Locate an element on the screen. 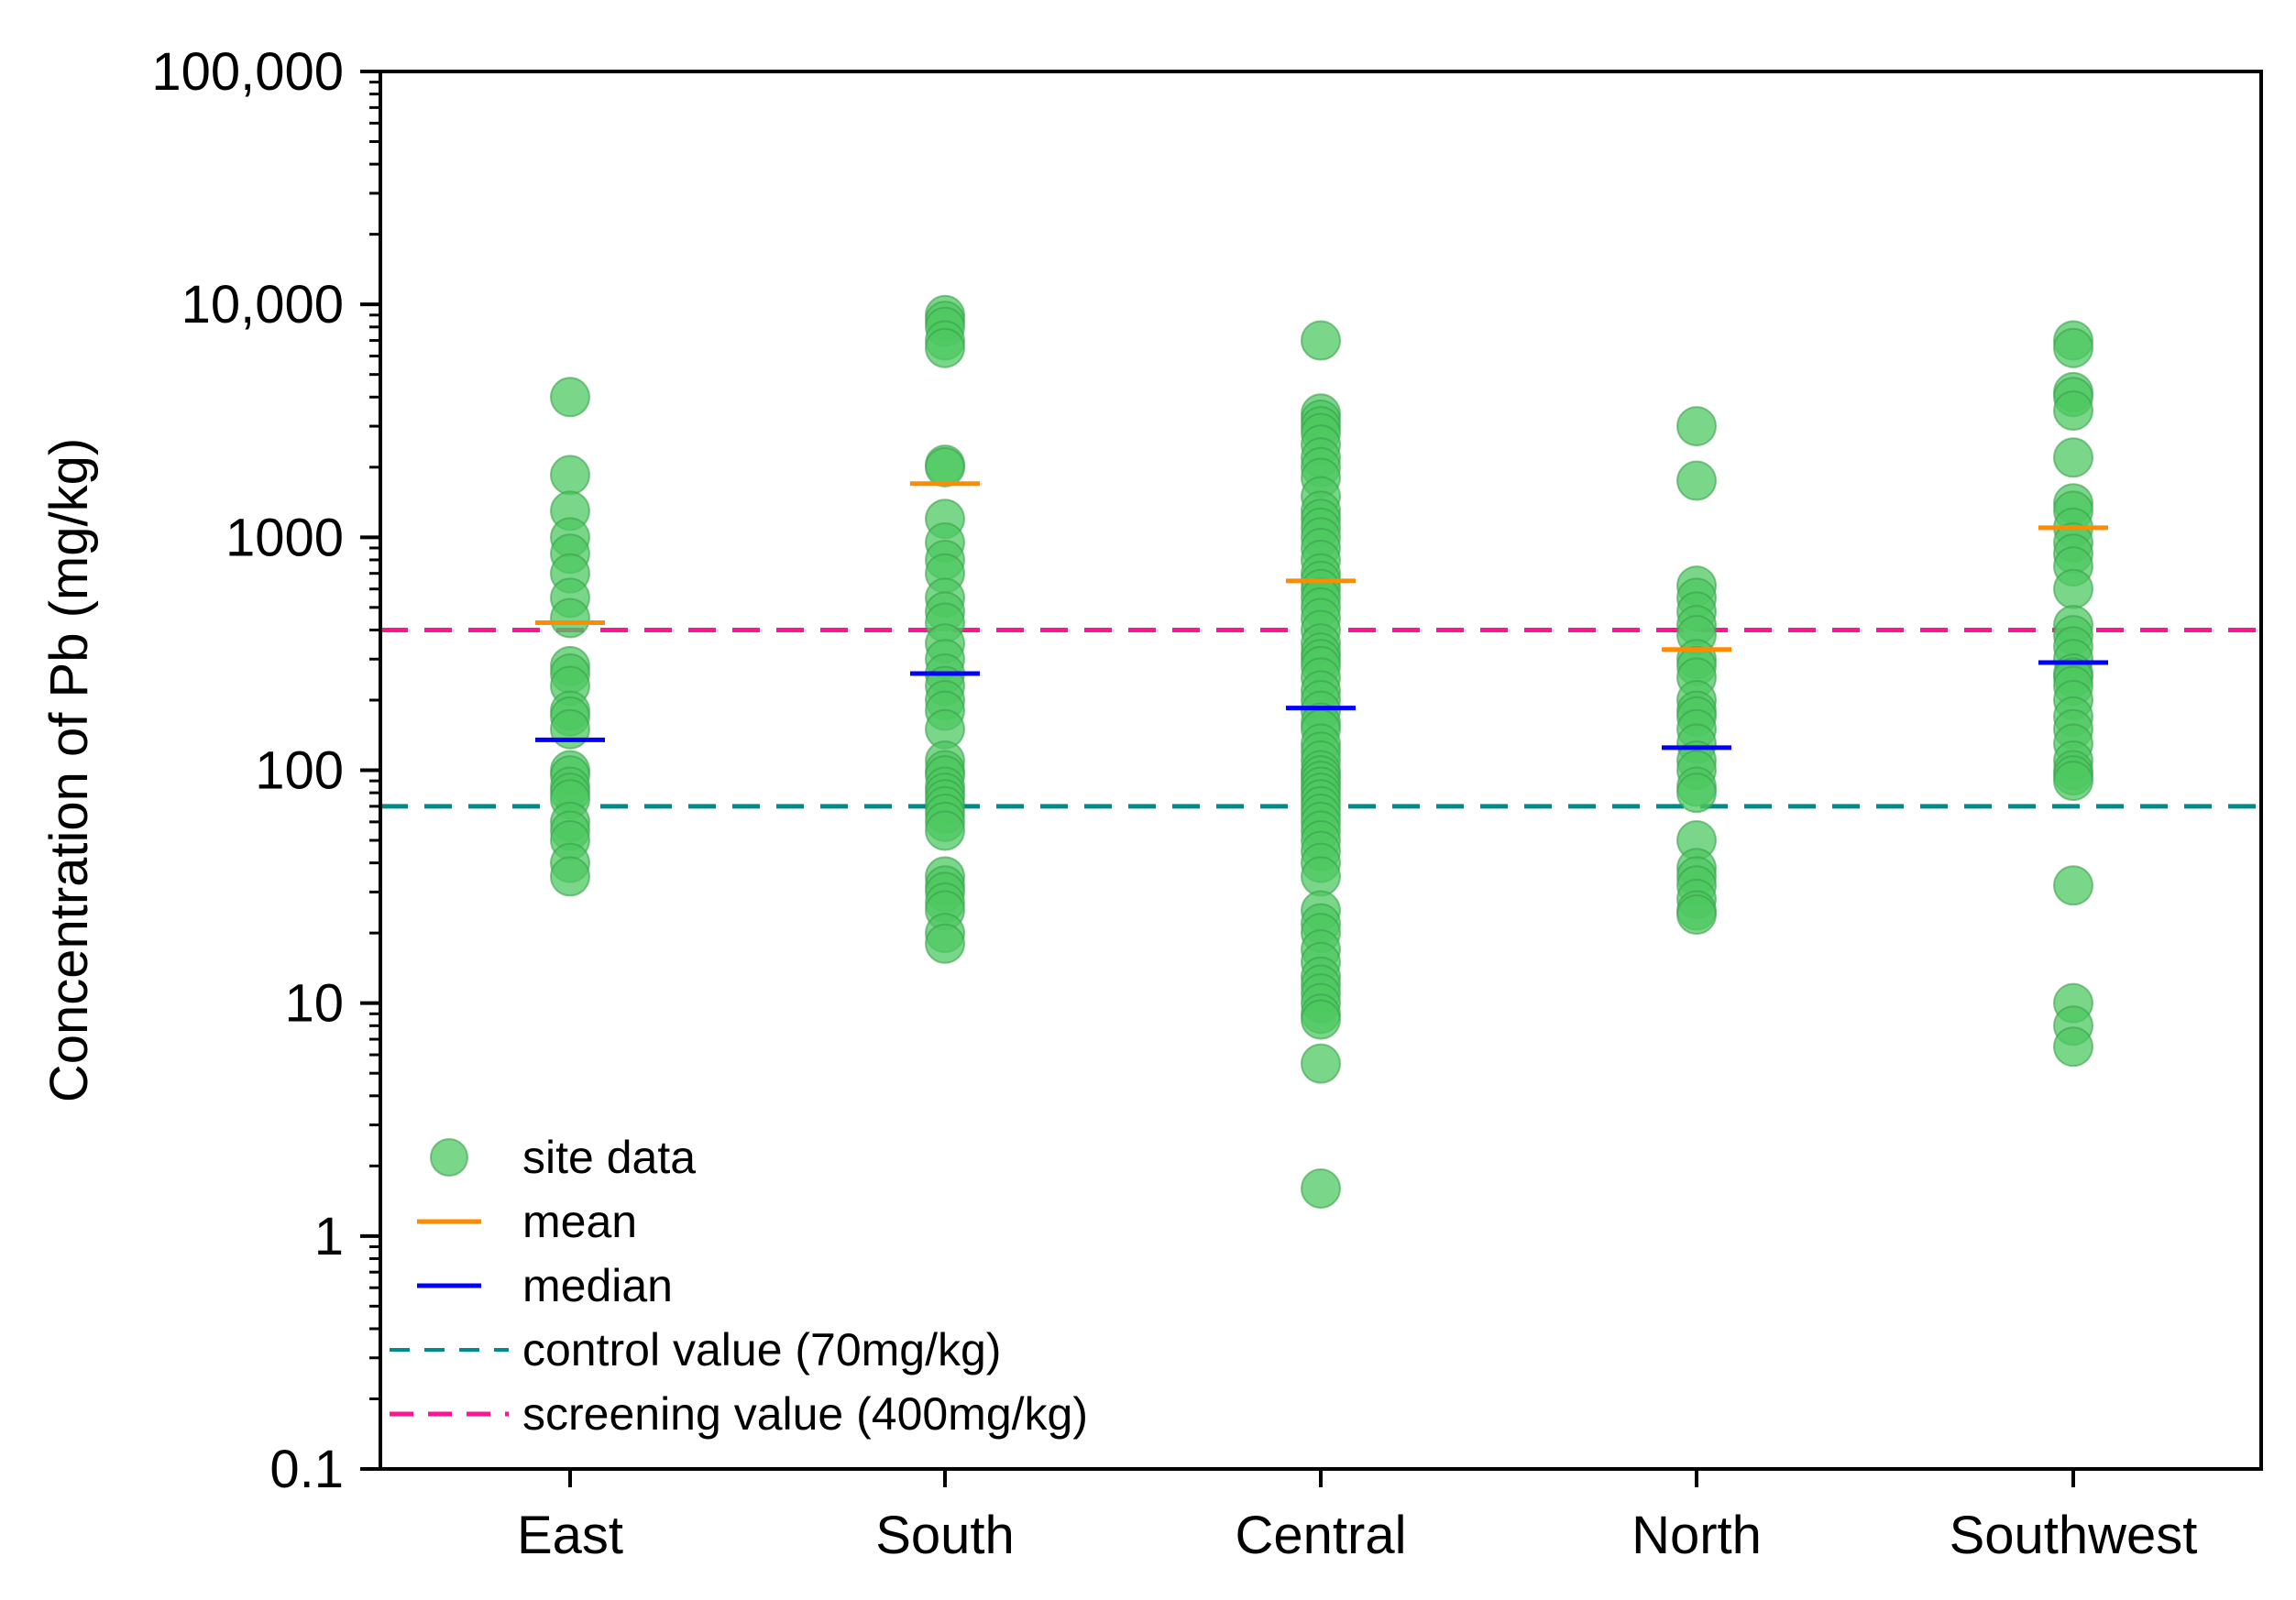 The image size is (2296, 1600). x-category-label: North is located at coordinates (1696, 1535).